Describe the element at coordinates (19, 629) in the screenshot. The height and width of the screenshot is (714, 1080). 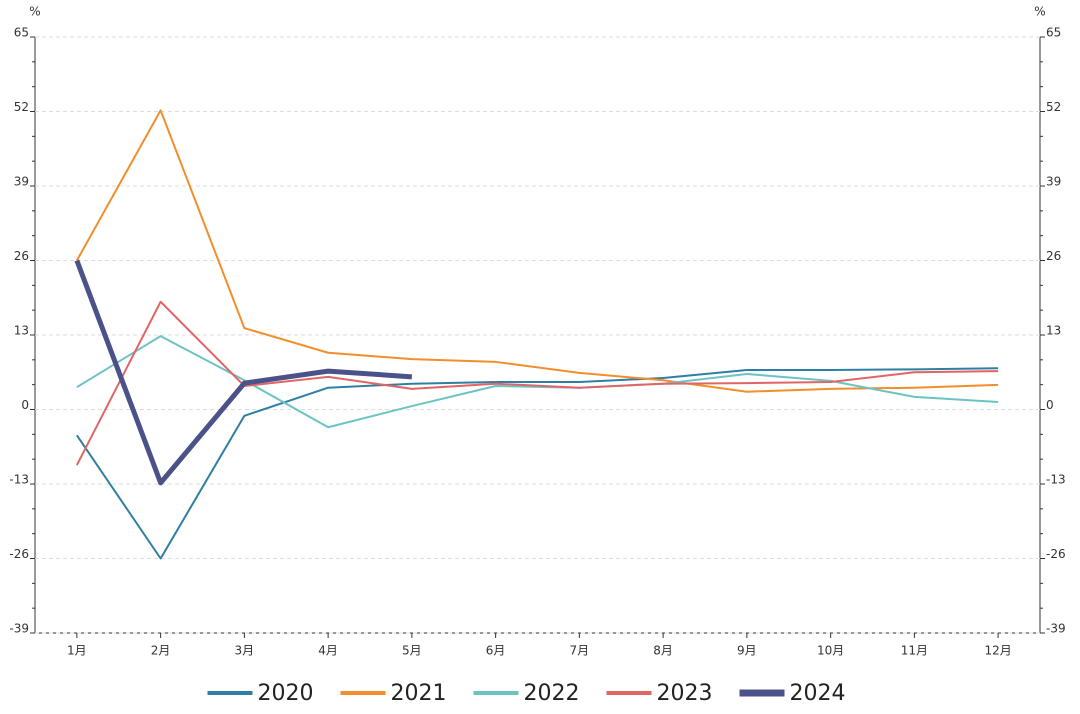
I see `y-tick-label: -39` at that location.